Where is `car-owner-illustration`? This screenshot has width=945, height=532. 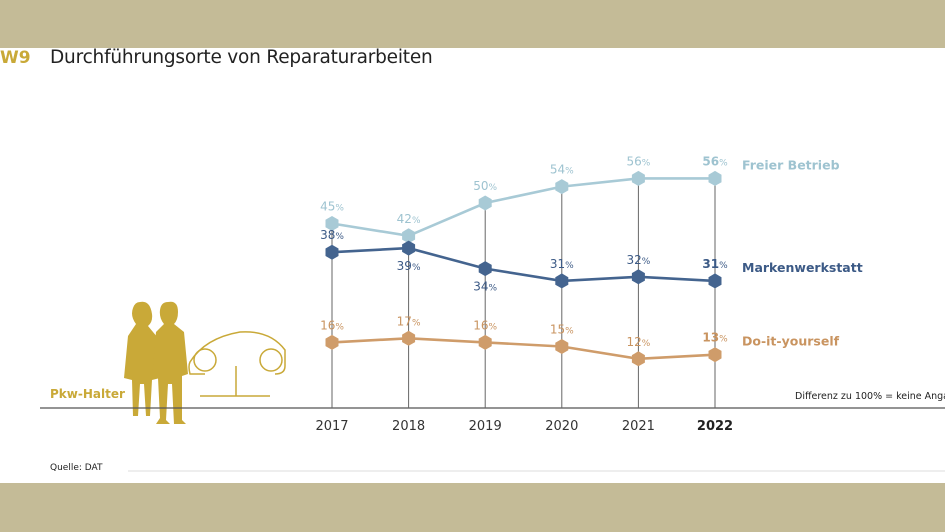 car-owner-illustration is located at coordinates (205, 362).